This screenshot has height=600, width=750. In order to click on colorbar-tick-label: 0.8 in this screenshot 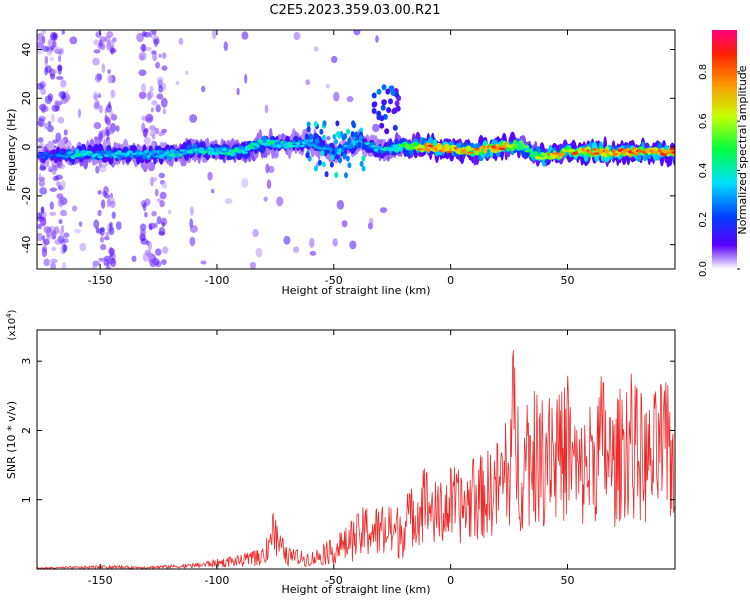, I will do `click(703, 72)`.